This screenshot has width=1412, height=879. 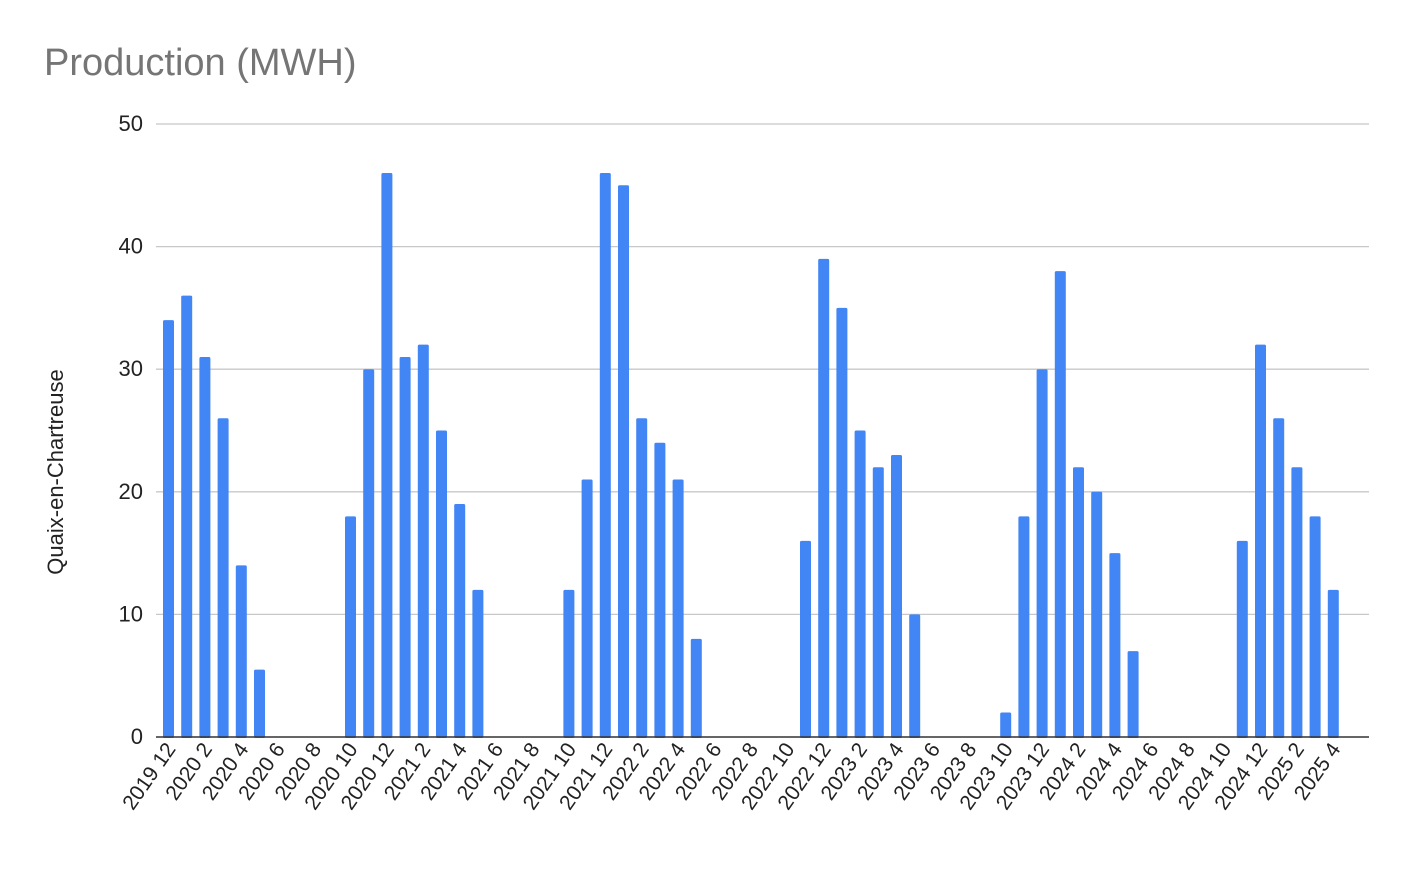 What do you see at coordinates (131, 123) in the screenshot?
I see `y-tick-label: 50` at bounding box center [131, 123].